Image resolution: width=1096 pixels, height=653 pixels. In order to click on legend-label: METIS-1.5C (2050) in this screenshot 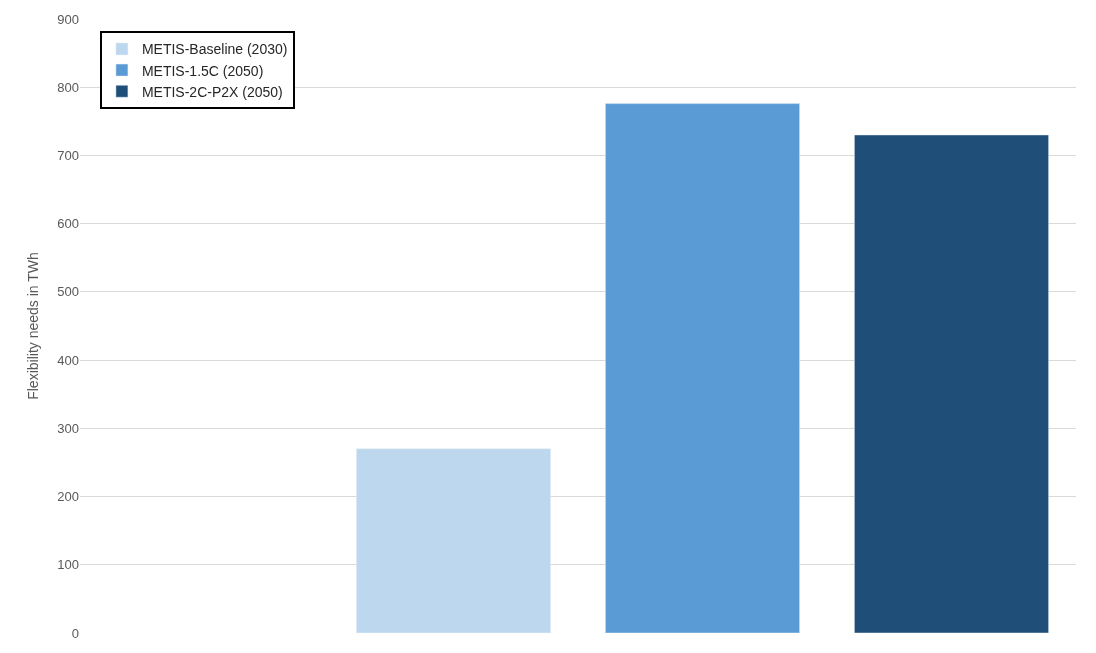, I will do `click(202, 70)`.